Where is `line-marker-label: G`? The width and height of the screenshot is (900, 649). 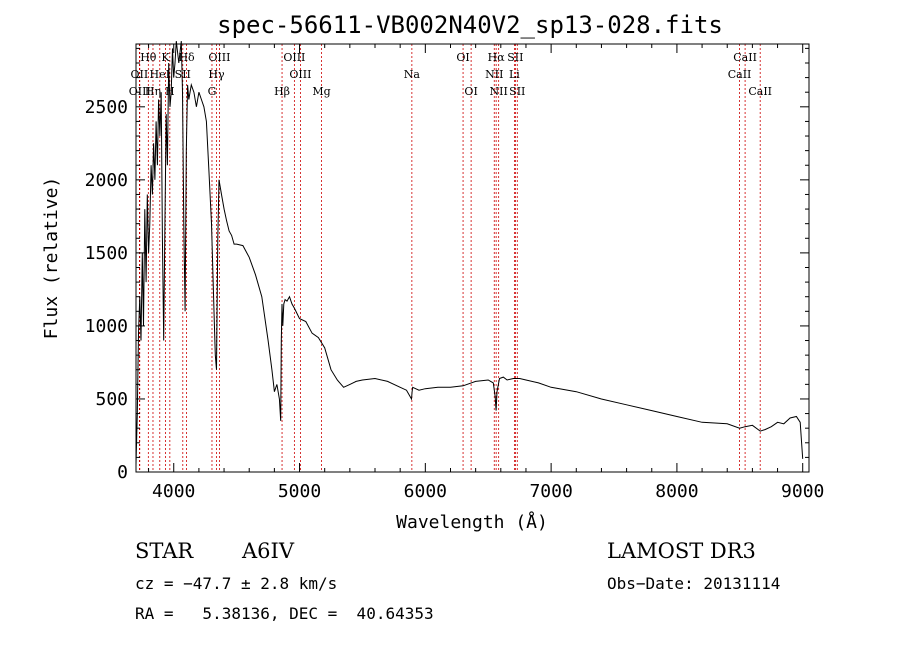 line-marker-label: G is located at coordinates (212, 91).